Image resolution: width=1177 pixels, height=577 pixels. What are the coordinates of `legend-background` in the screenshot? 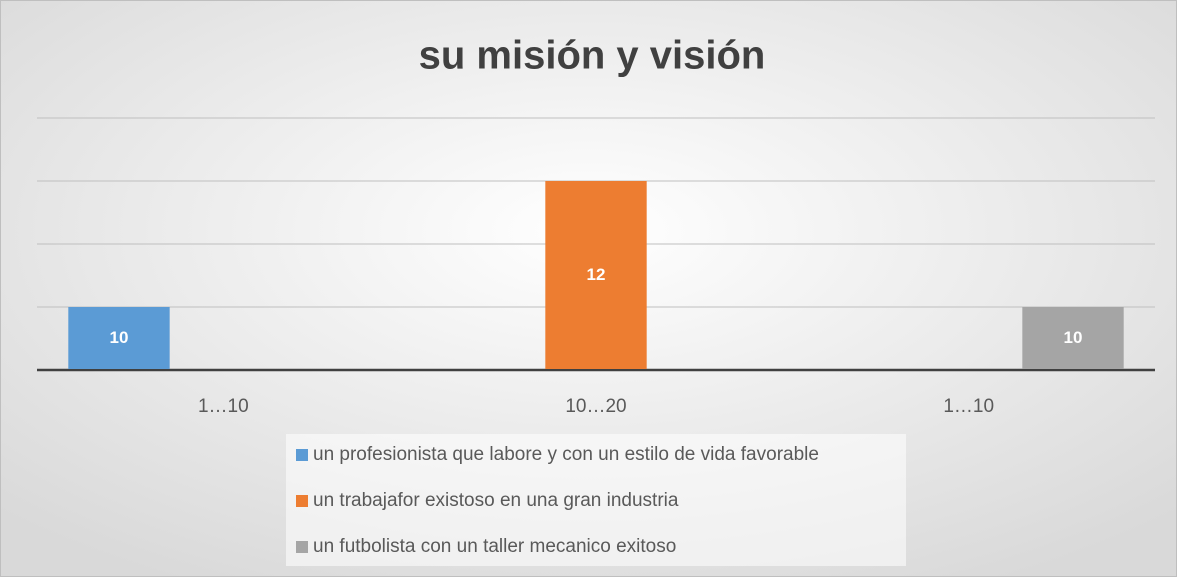 It's located at (596, 500).